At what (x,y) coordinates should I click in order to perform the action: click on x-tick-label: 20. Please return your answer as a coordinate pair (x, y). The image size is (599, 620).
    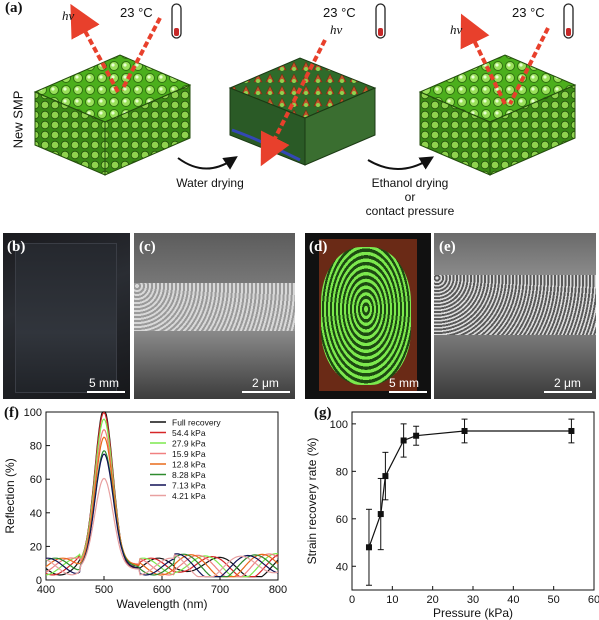
    Looking at the image, I should click on (433, 600).